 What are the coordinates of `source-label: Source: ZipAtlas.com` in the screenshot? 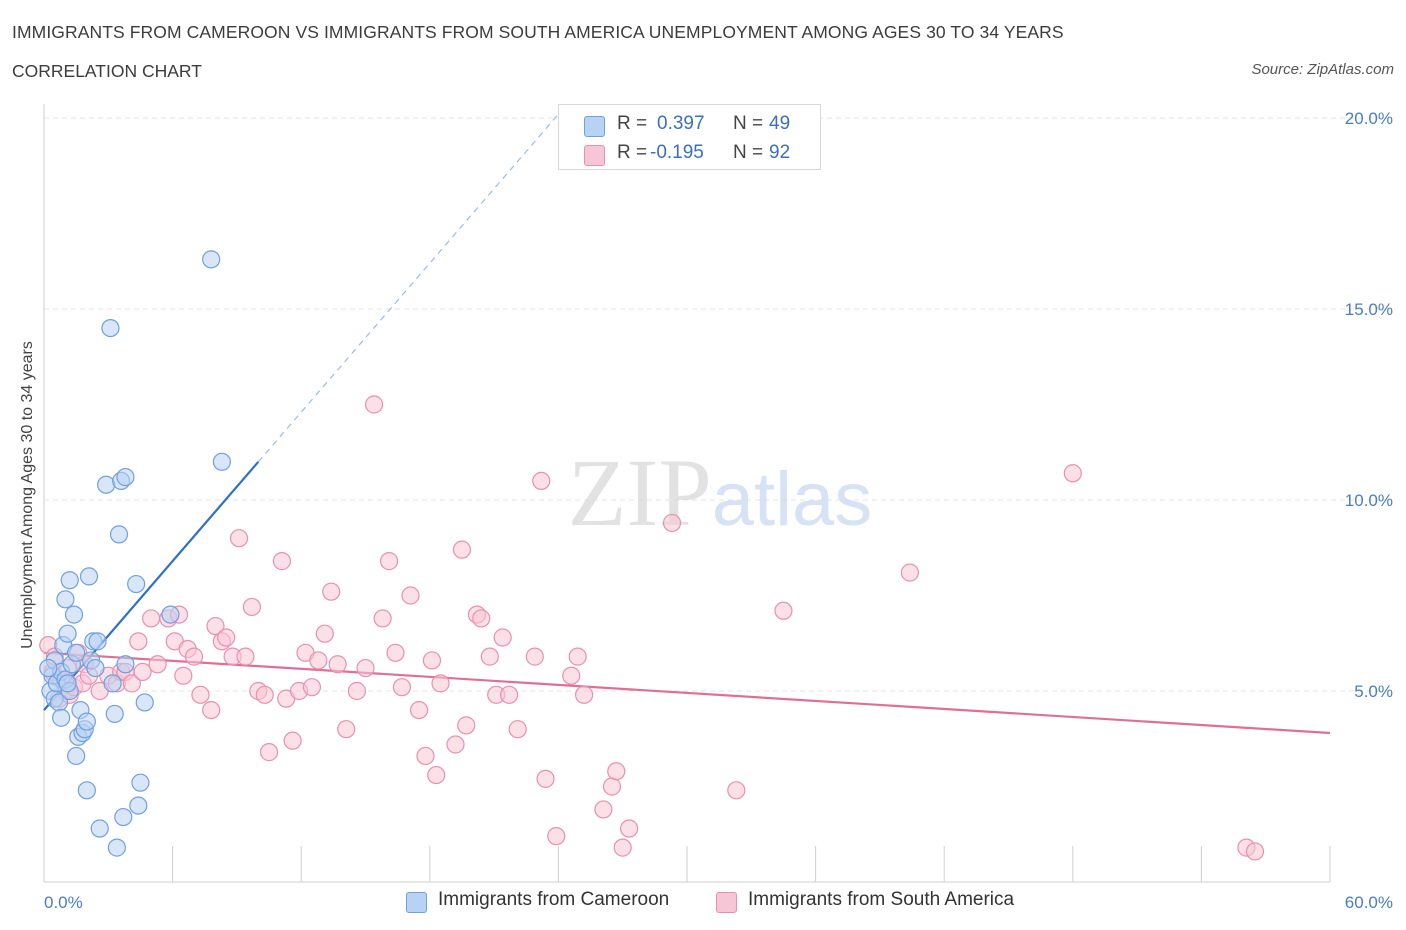 It's located at (1322, 69).